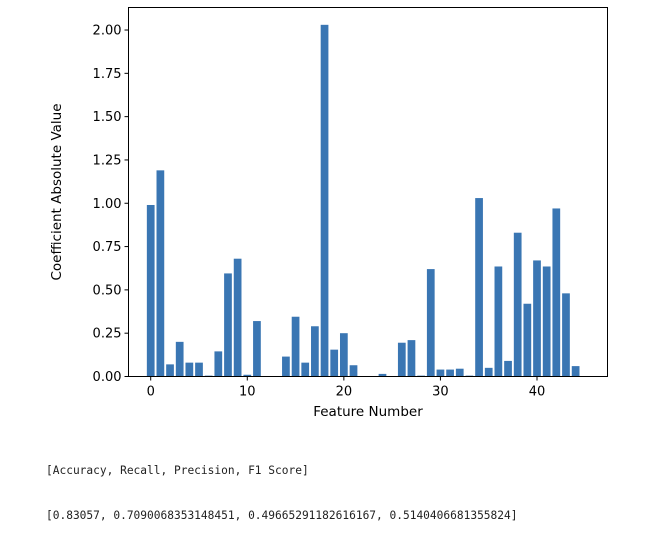 Image resolution: width=646 pixels, height=538 pixels. I want to click on y-axis-label: Coefficient Absolute Value, so click(57, 191).